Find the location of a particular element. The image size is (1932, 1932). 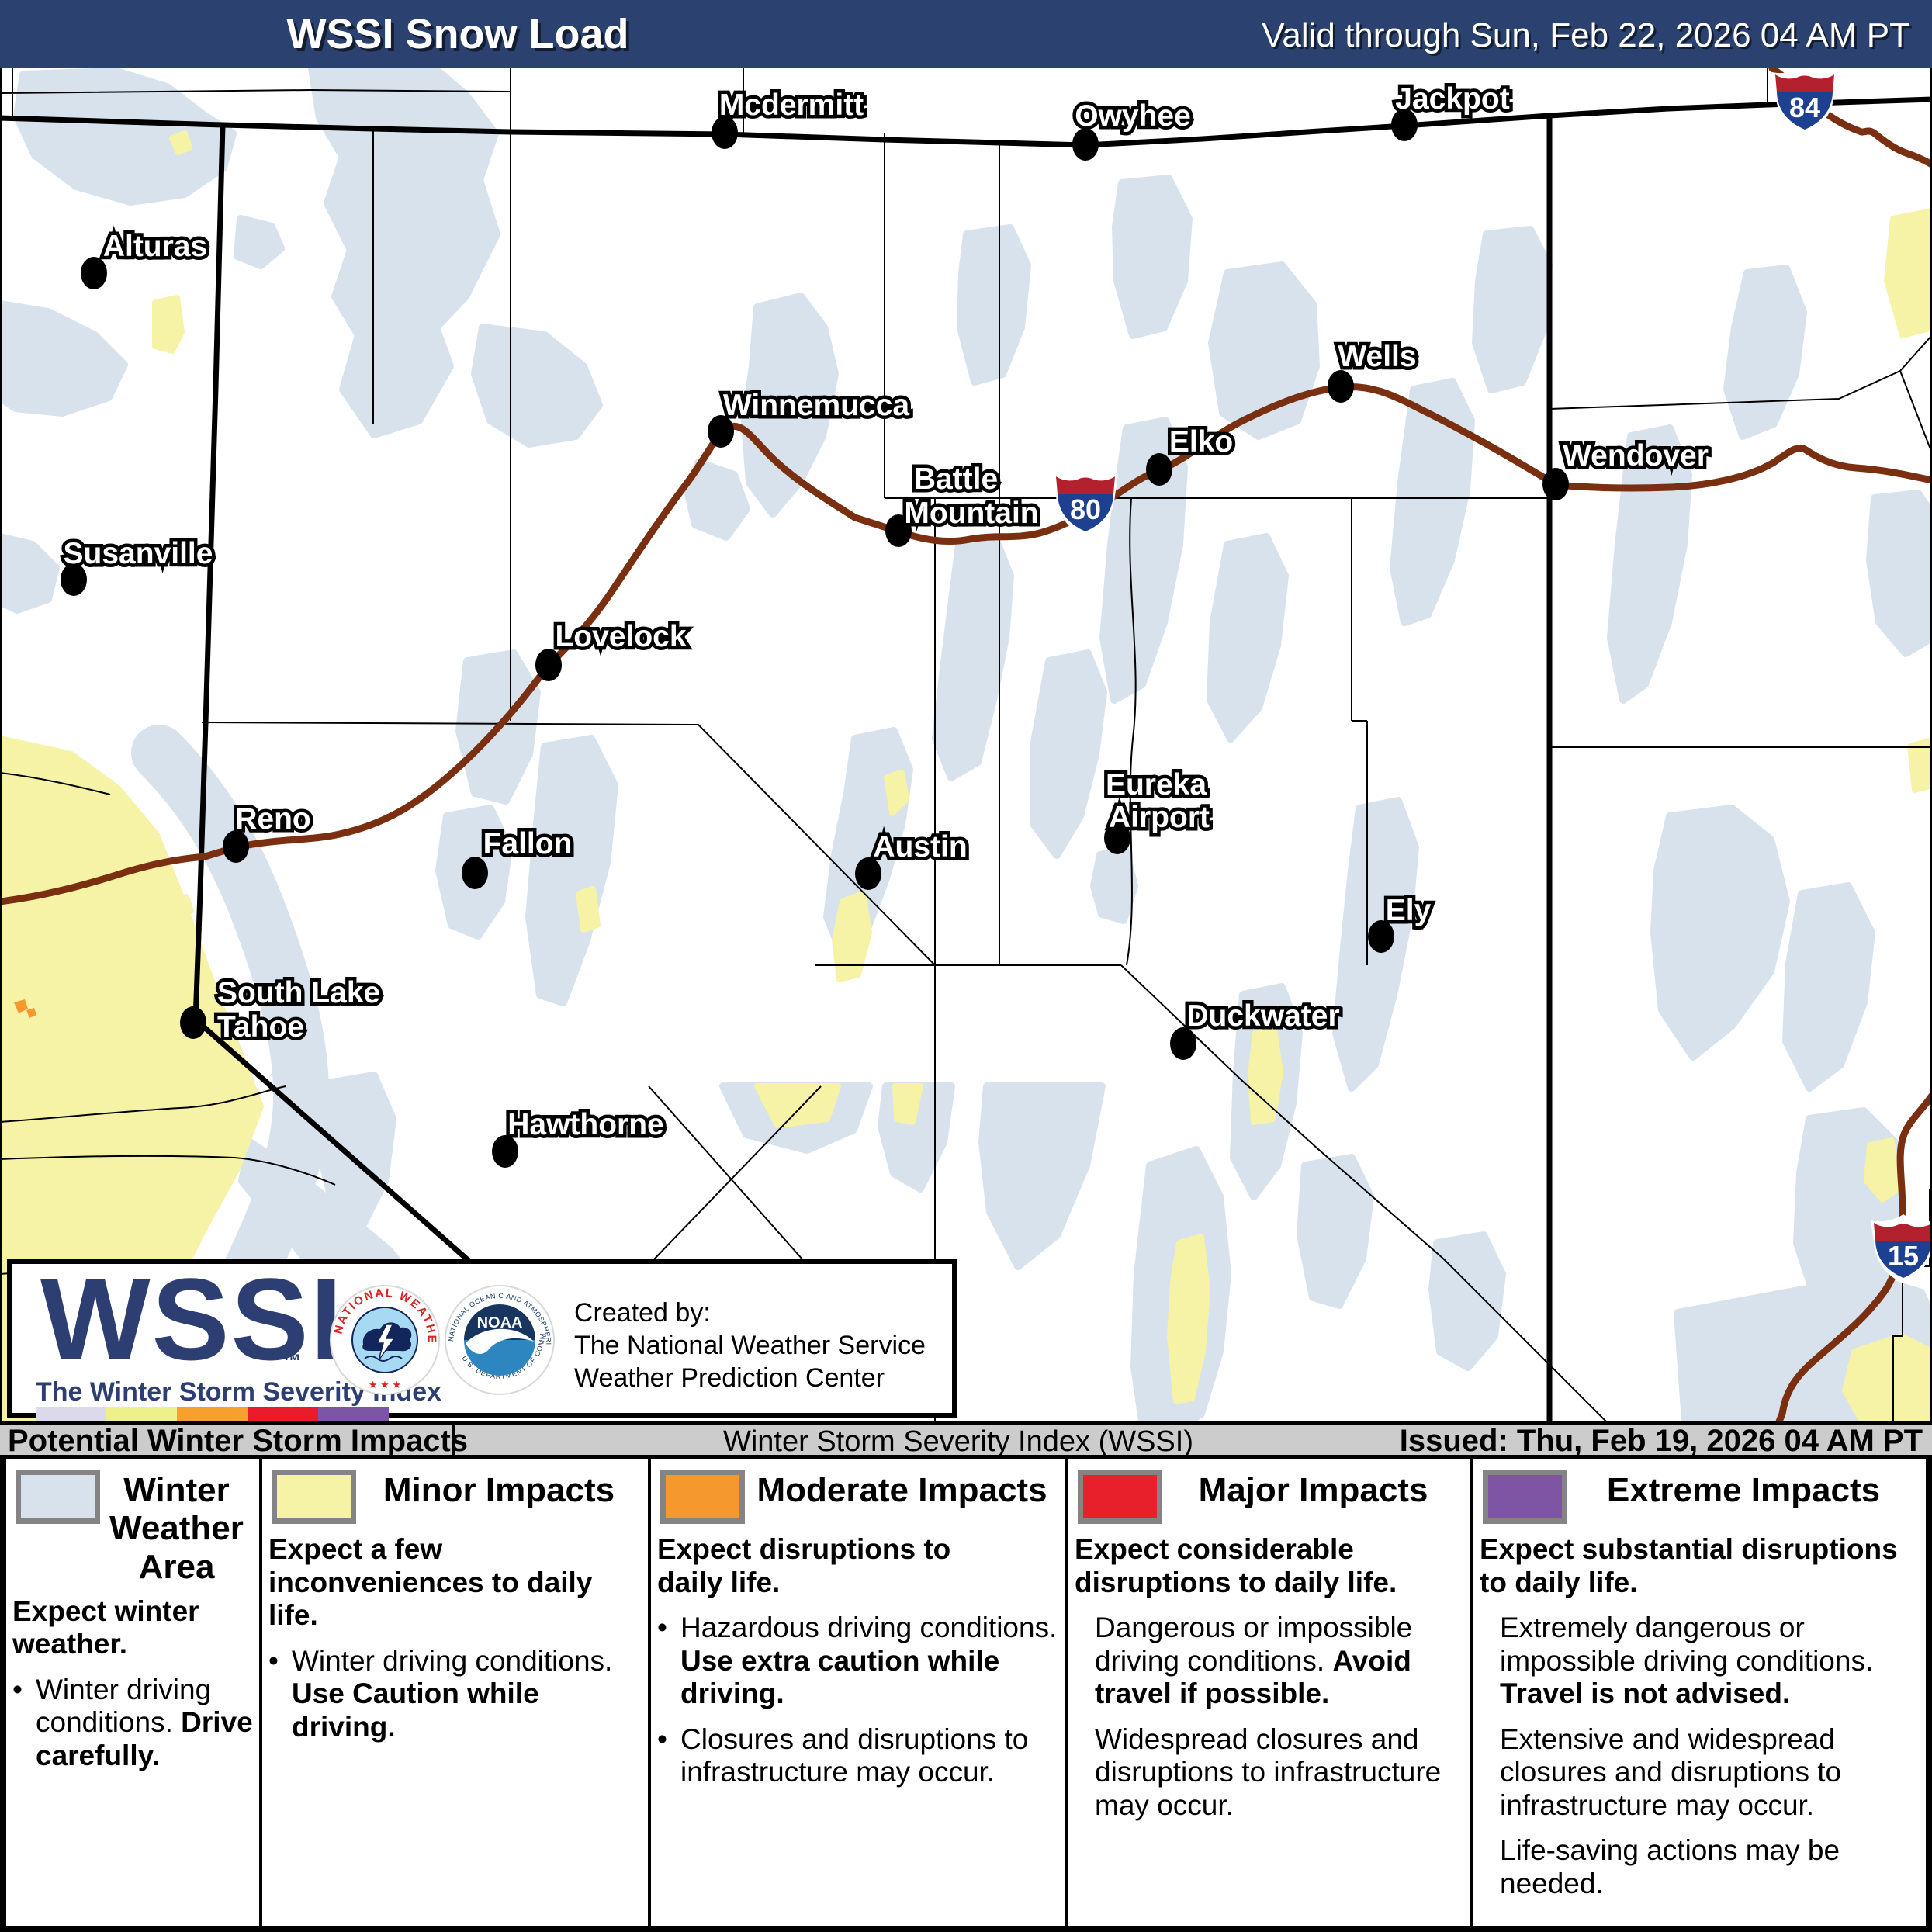

interstate-15-shield: 15 is located at coordinates (1900, 1248).